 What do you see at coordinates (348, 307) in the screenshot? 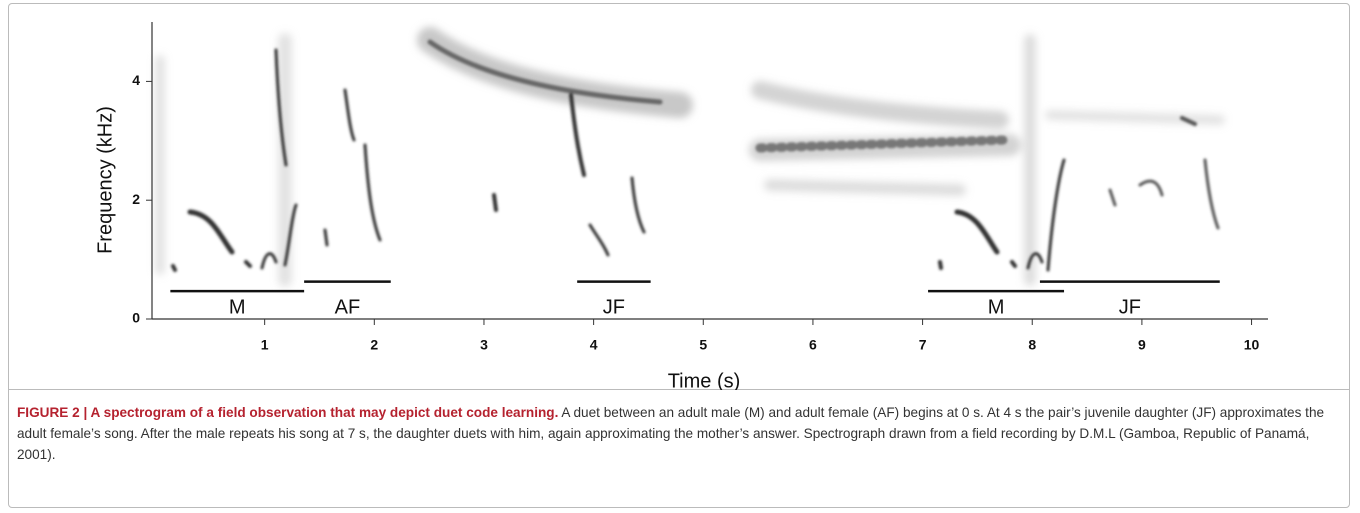
I see `segment-label: AF` at bounding box center [348, 307].